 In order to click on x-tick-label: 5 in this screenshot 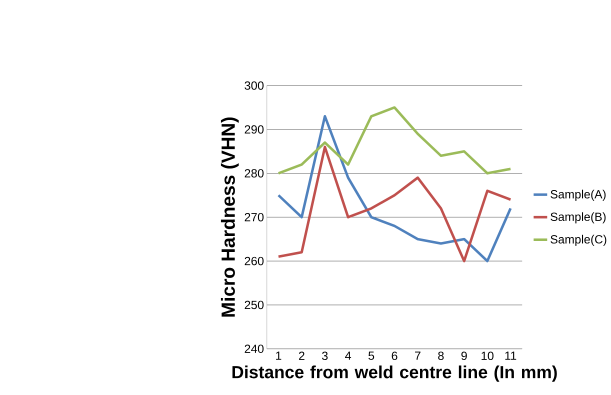, I will do `click(371, 356)`.